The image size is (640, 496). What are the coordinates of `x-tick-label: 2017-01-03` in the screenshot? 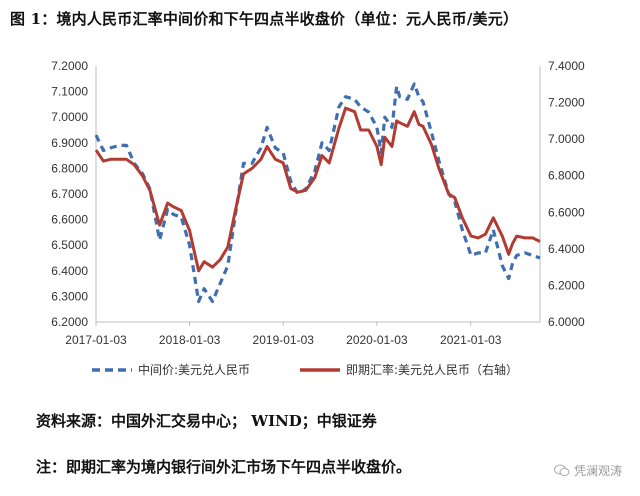 It's located at (96, 340).